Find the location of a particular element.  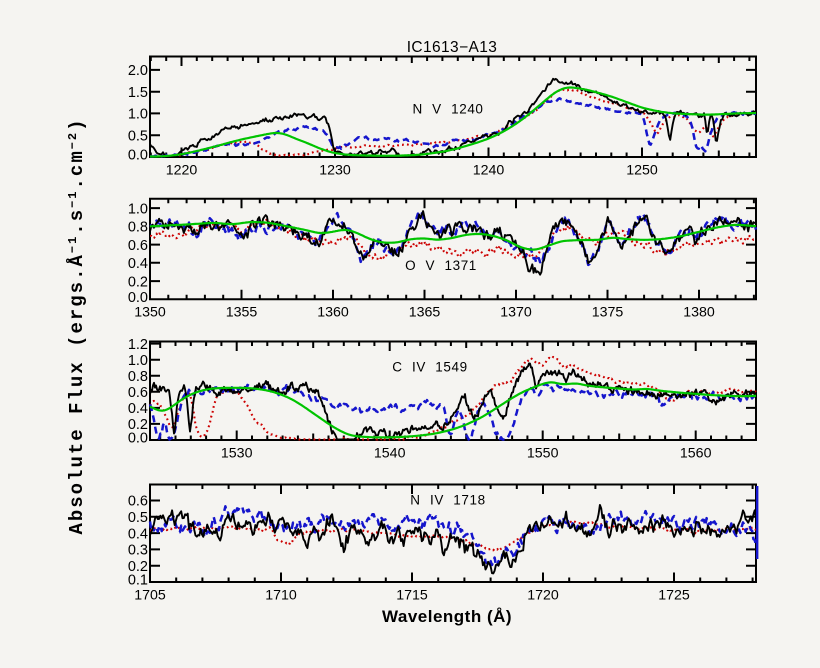

svg-text: 1370 is located at coordinates (516, 313).